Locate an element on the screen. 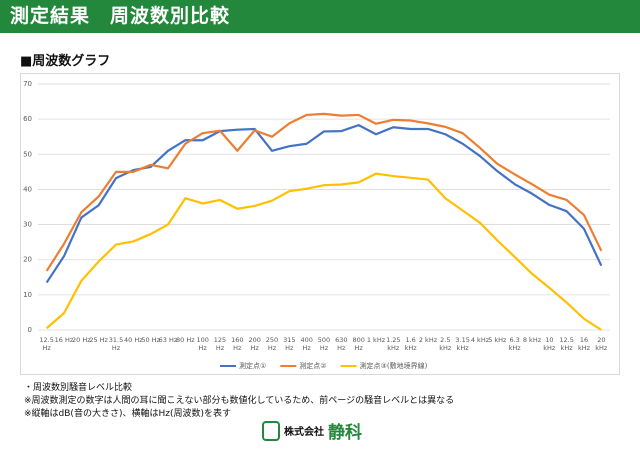 Image resolution: width=640 pixels, height=453 pixels. x-tick-label: 3.15 kHz is located at coordinates (462, 344).